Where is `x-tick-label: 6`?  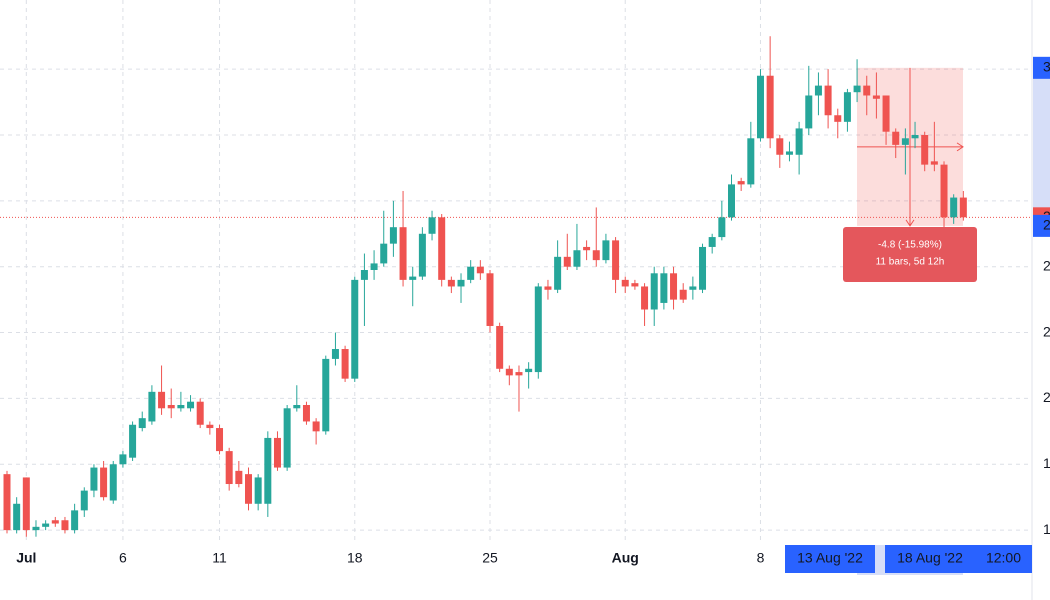
x-tick-label: 6 is located at coordinates (123, 558).